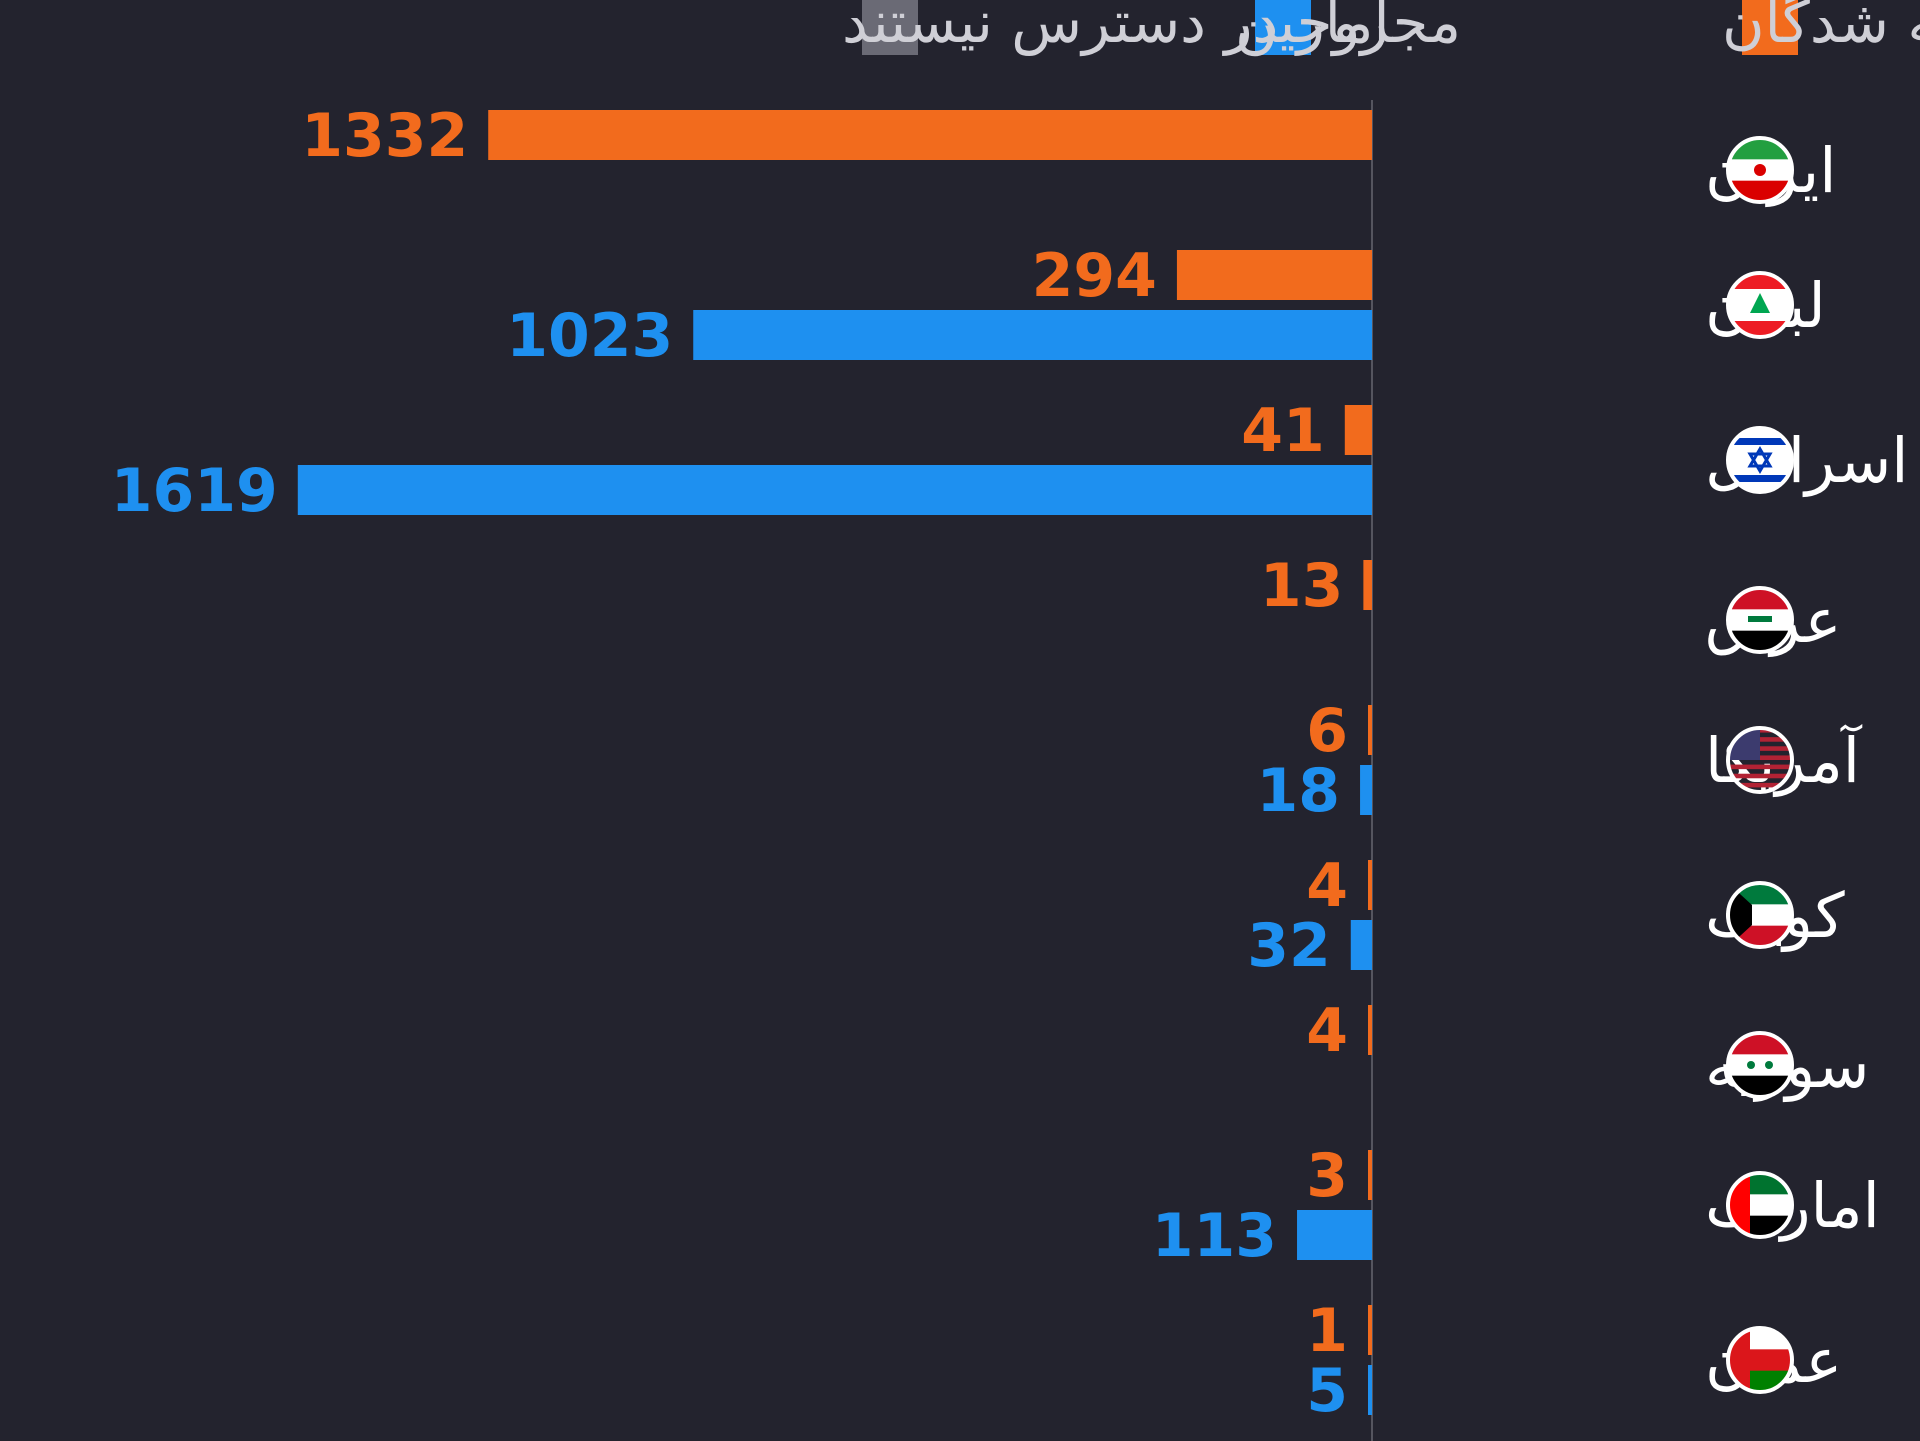 This screenshot has height=1441, width=1920. Describe the element at coordinates (1283, 431) in the screenshot. I see `value-label-killed: 41` at that location.